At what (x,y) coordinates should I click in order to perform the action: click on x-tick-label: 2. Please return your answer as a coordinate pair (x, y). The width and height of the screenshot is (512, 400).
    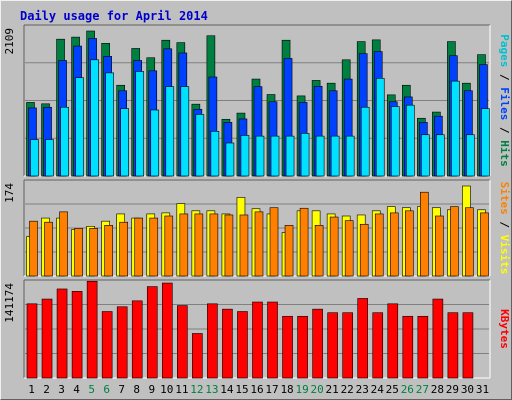
    Looking at the image, I should click on (46, 389).